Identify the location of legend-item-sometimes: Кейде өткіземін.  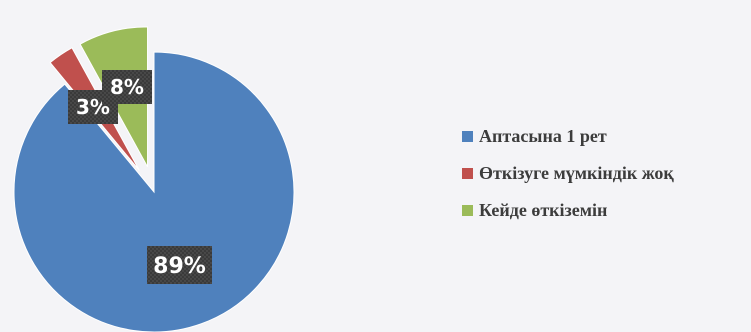
(568, 210).